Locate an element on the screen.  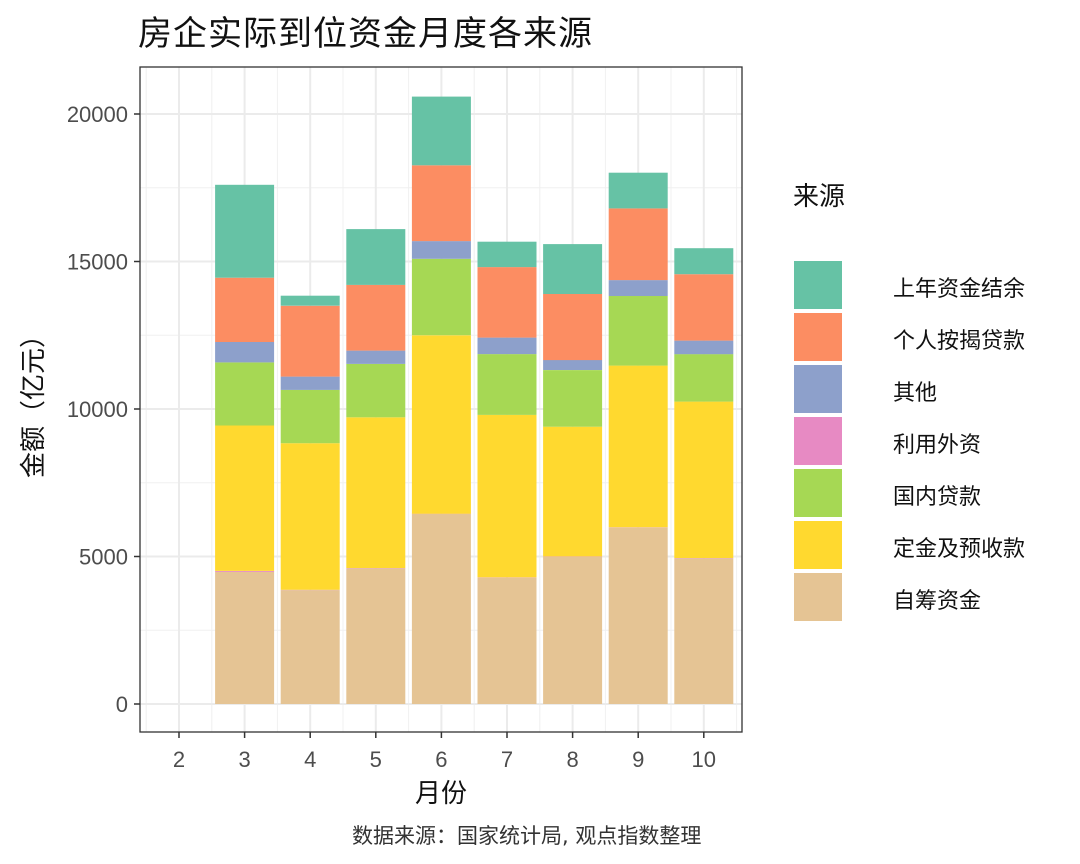
legend-title: 来源 is located at coordinates (819, 197).